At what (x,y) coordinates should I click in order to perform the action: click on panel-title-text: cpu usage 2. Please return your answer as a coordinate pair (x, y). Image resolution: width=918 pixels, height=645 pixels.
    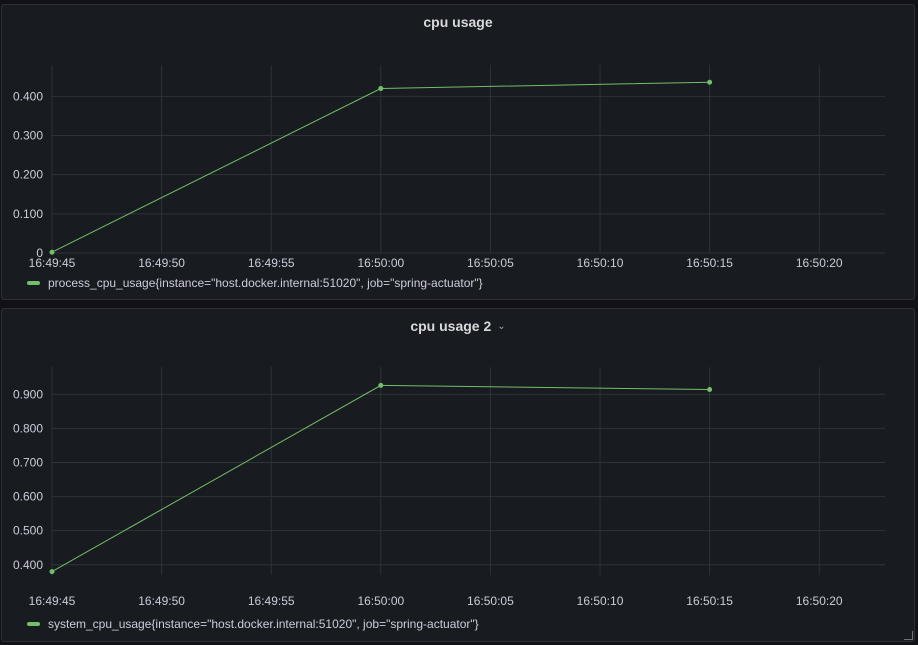
    Looking at the image, I should click on (451, 326).